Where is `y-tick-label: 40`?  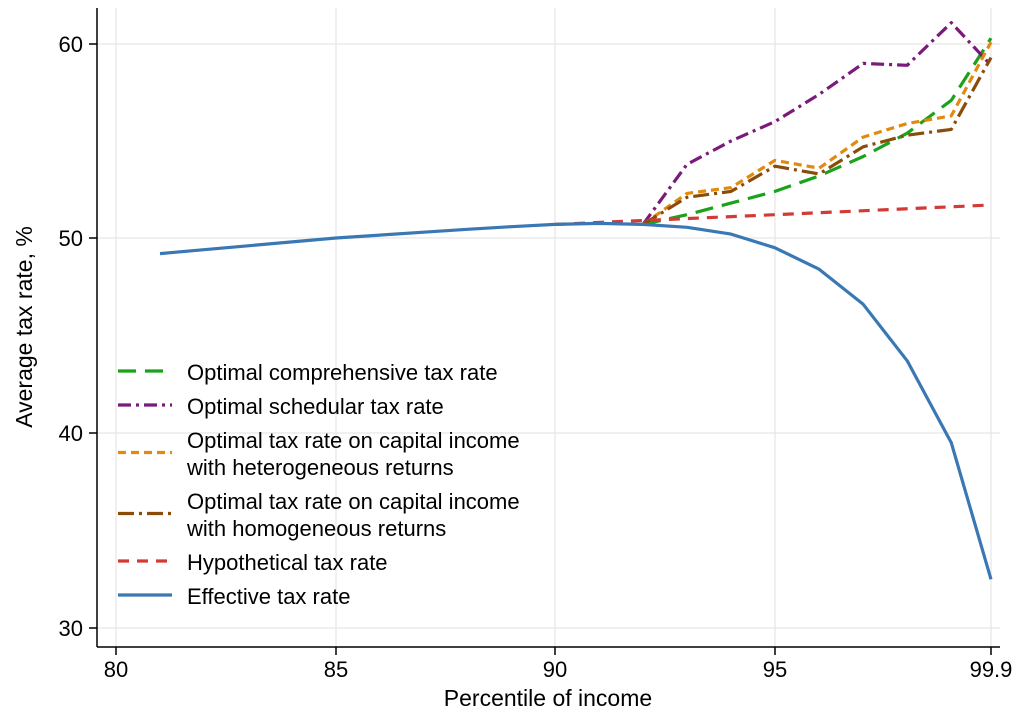 y-tick-label: 40 is located at coordinates (71, 433).